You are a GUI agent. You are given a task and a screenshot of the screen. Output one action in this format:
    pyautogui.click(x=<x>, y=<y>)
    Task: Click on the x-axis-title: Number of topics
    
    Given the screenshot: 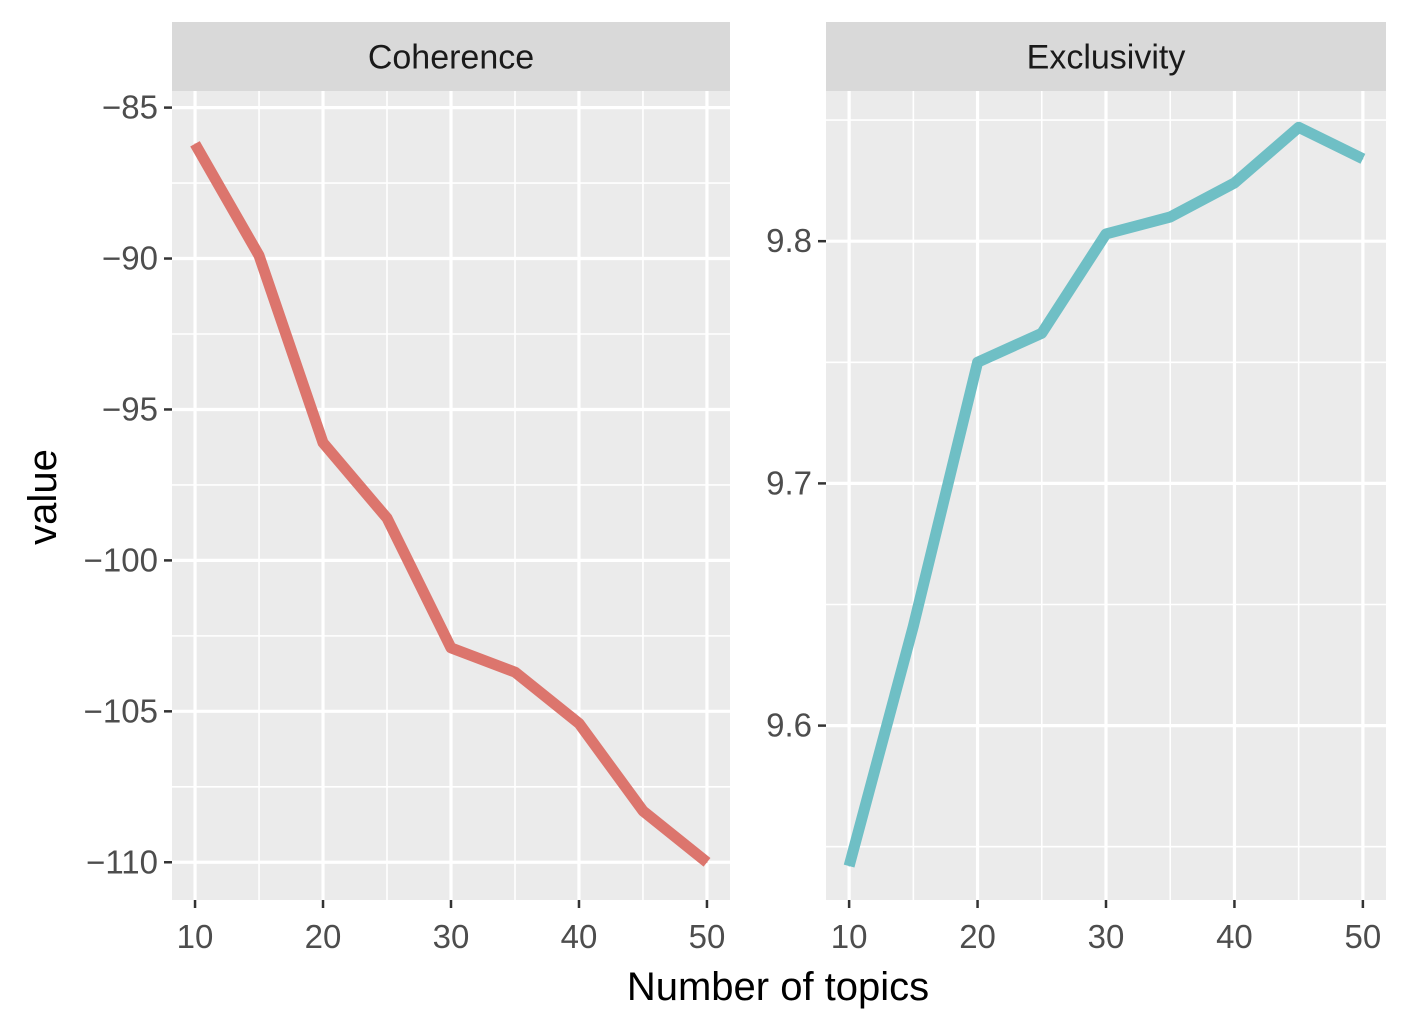 What is the action you would take?
    pyautogui.click(x=778, y=987)
    